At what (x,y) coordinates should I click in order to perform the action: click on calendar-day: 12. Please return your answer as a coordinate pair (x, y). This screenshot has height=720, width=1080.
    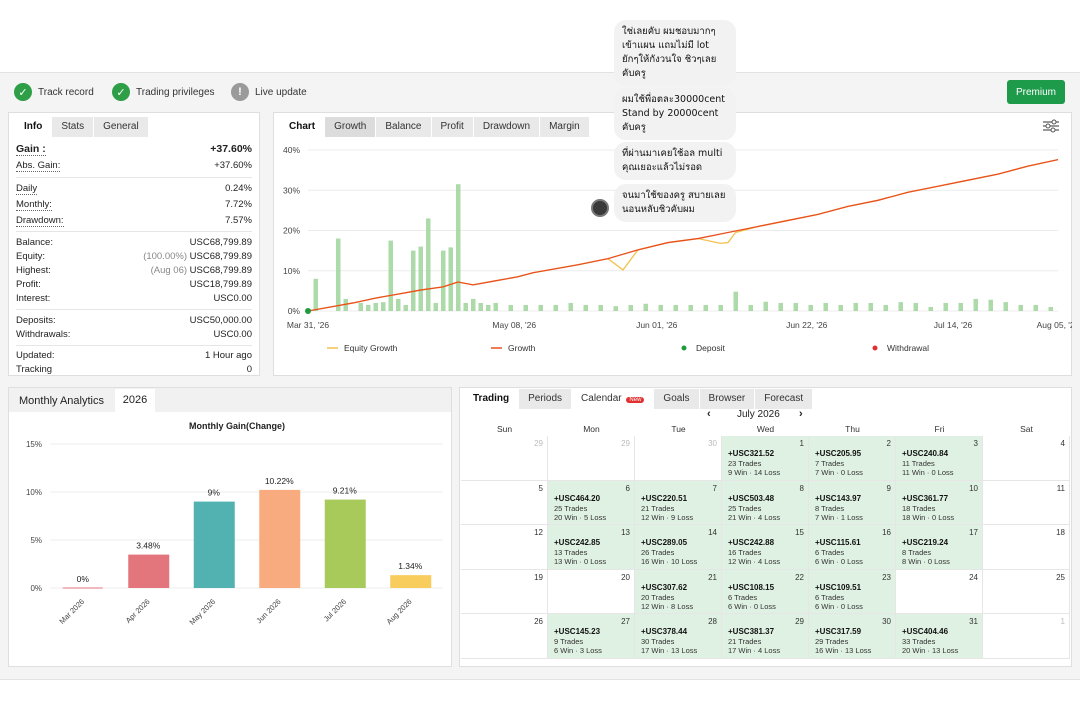
    Looking at the image, I should click on (504, 547).